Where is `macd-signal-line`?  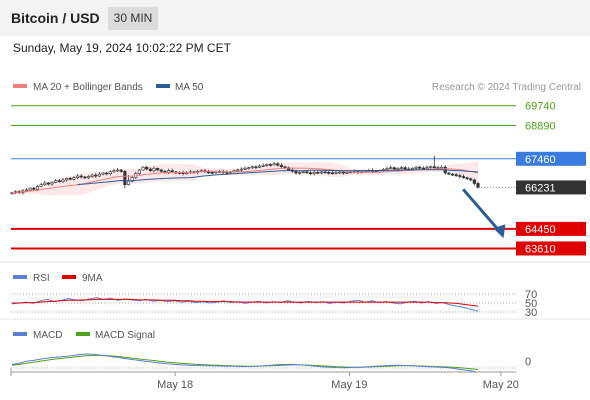
macd-signal-line is located at coordinates (245, 362).